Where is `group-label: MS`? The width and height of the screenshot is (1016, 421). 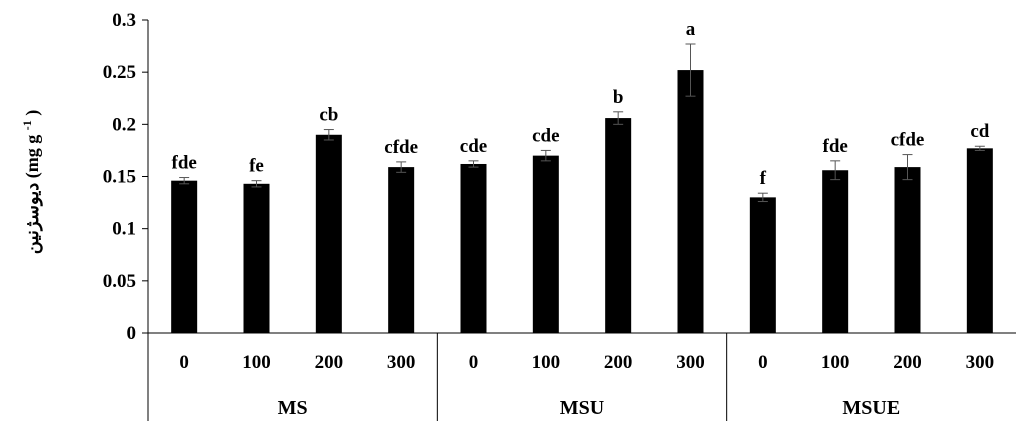 group-label: MS is located at coordinates (293, 408).